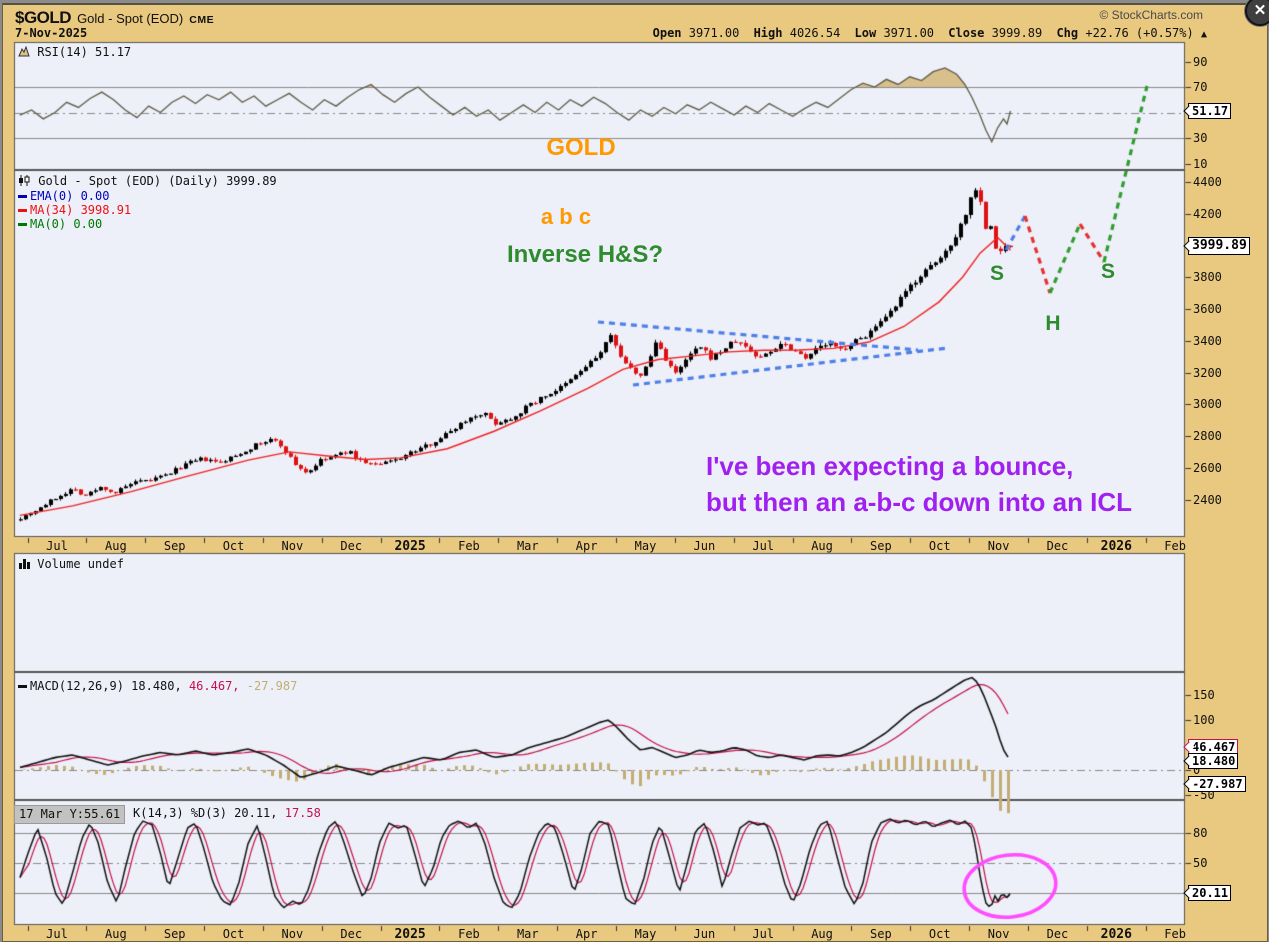  Describe the element at coordinates (22, 686) in the screenshot. I see `macd-line-swatch` at that location.